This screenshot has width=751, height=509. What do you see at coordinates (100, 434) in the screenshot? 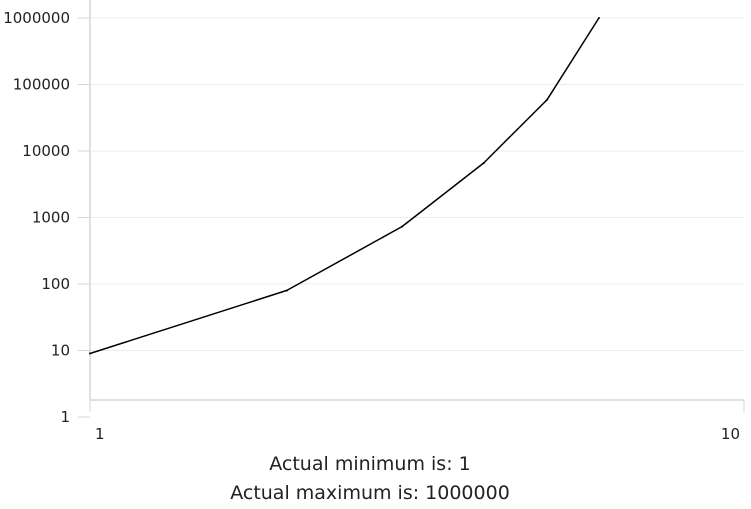
I see `x-tick-label-1: 1` at bounding box center [100, 434].